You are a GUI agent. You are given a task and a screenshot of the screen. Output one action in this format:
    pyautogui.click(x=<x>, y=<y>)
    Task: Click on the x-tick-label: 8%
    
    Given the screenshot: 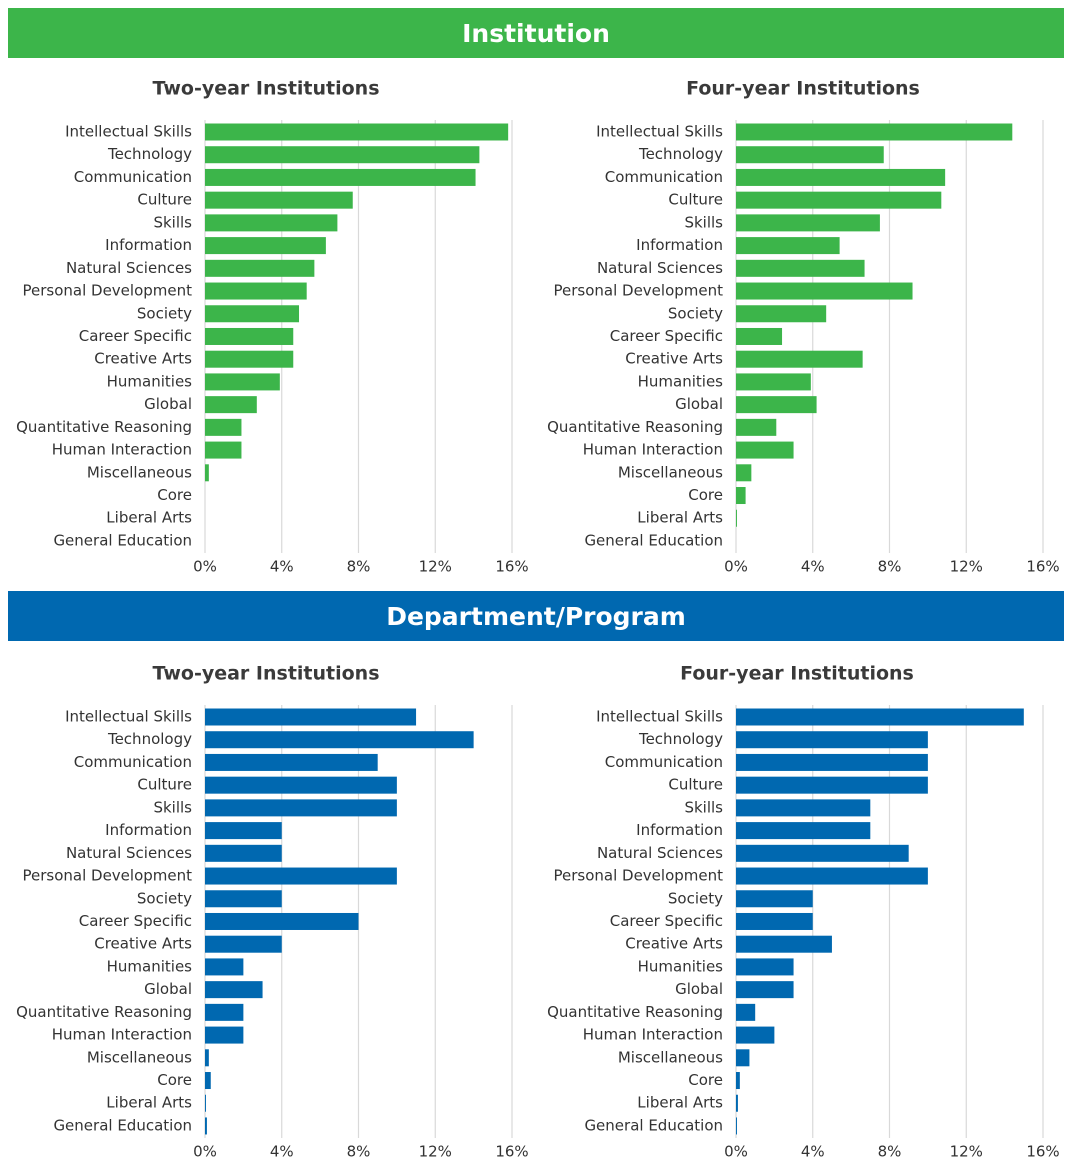 What is the action you would take?
    pyautogui.click(x=359, y=566)
    